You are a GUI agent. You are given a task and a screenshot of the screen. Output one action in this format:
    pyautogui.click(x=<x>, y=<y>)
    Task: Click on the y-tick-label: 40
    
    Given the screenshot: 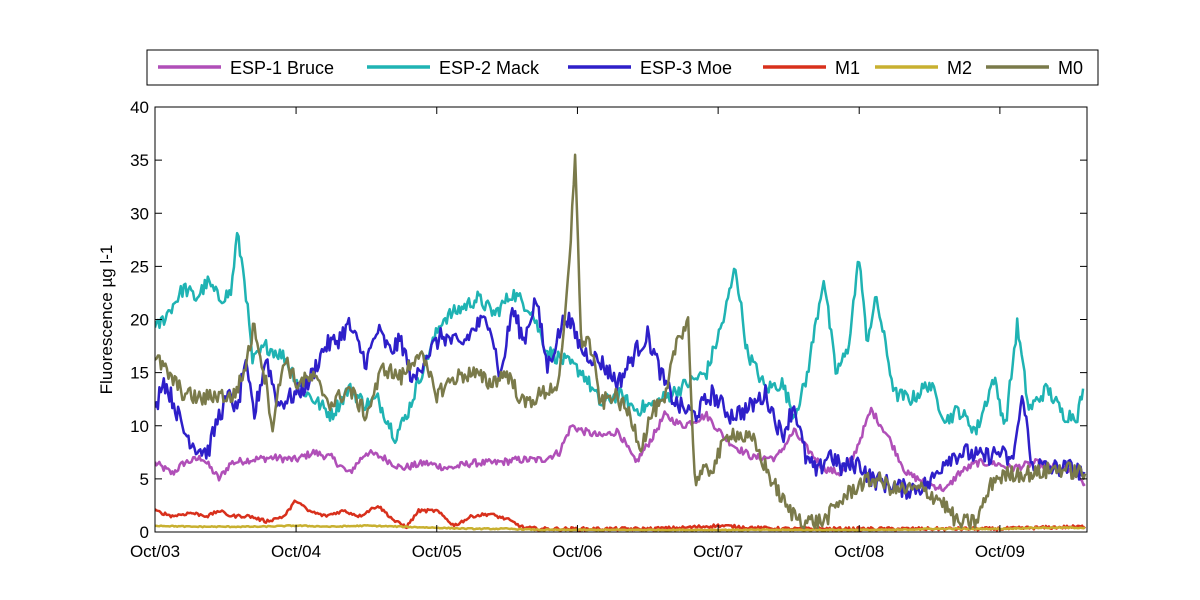 What is the action you would take?
    pyautogui.click(x=139, y=107)
    